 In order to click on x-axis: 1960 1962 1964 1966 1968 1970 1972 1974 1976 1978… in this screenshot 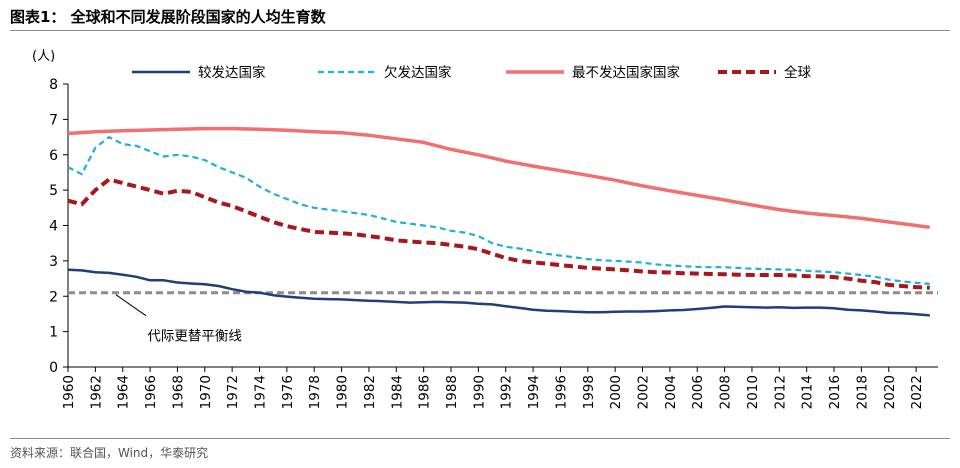, I will do `click(499, 387)`.